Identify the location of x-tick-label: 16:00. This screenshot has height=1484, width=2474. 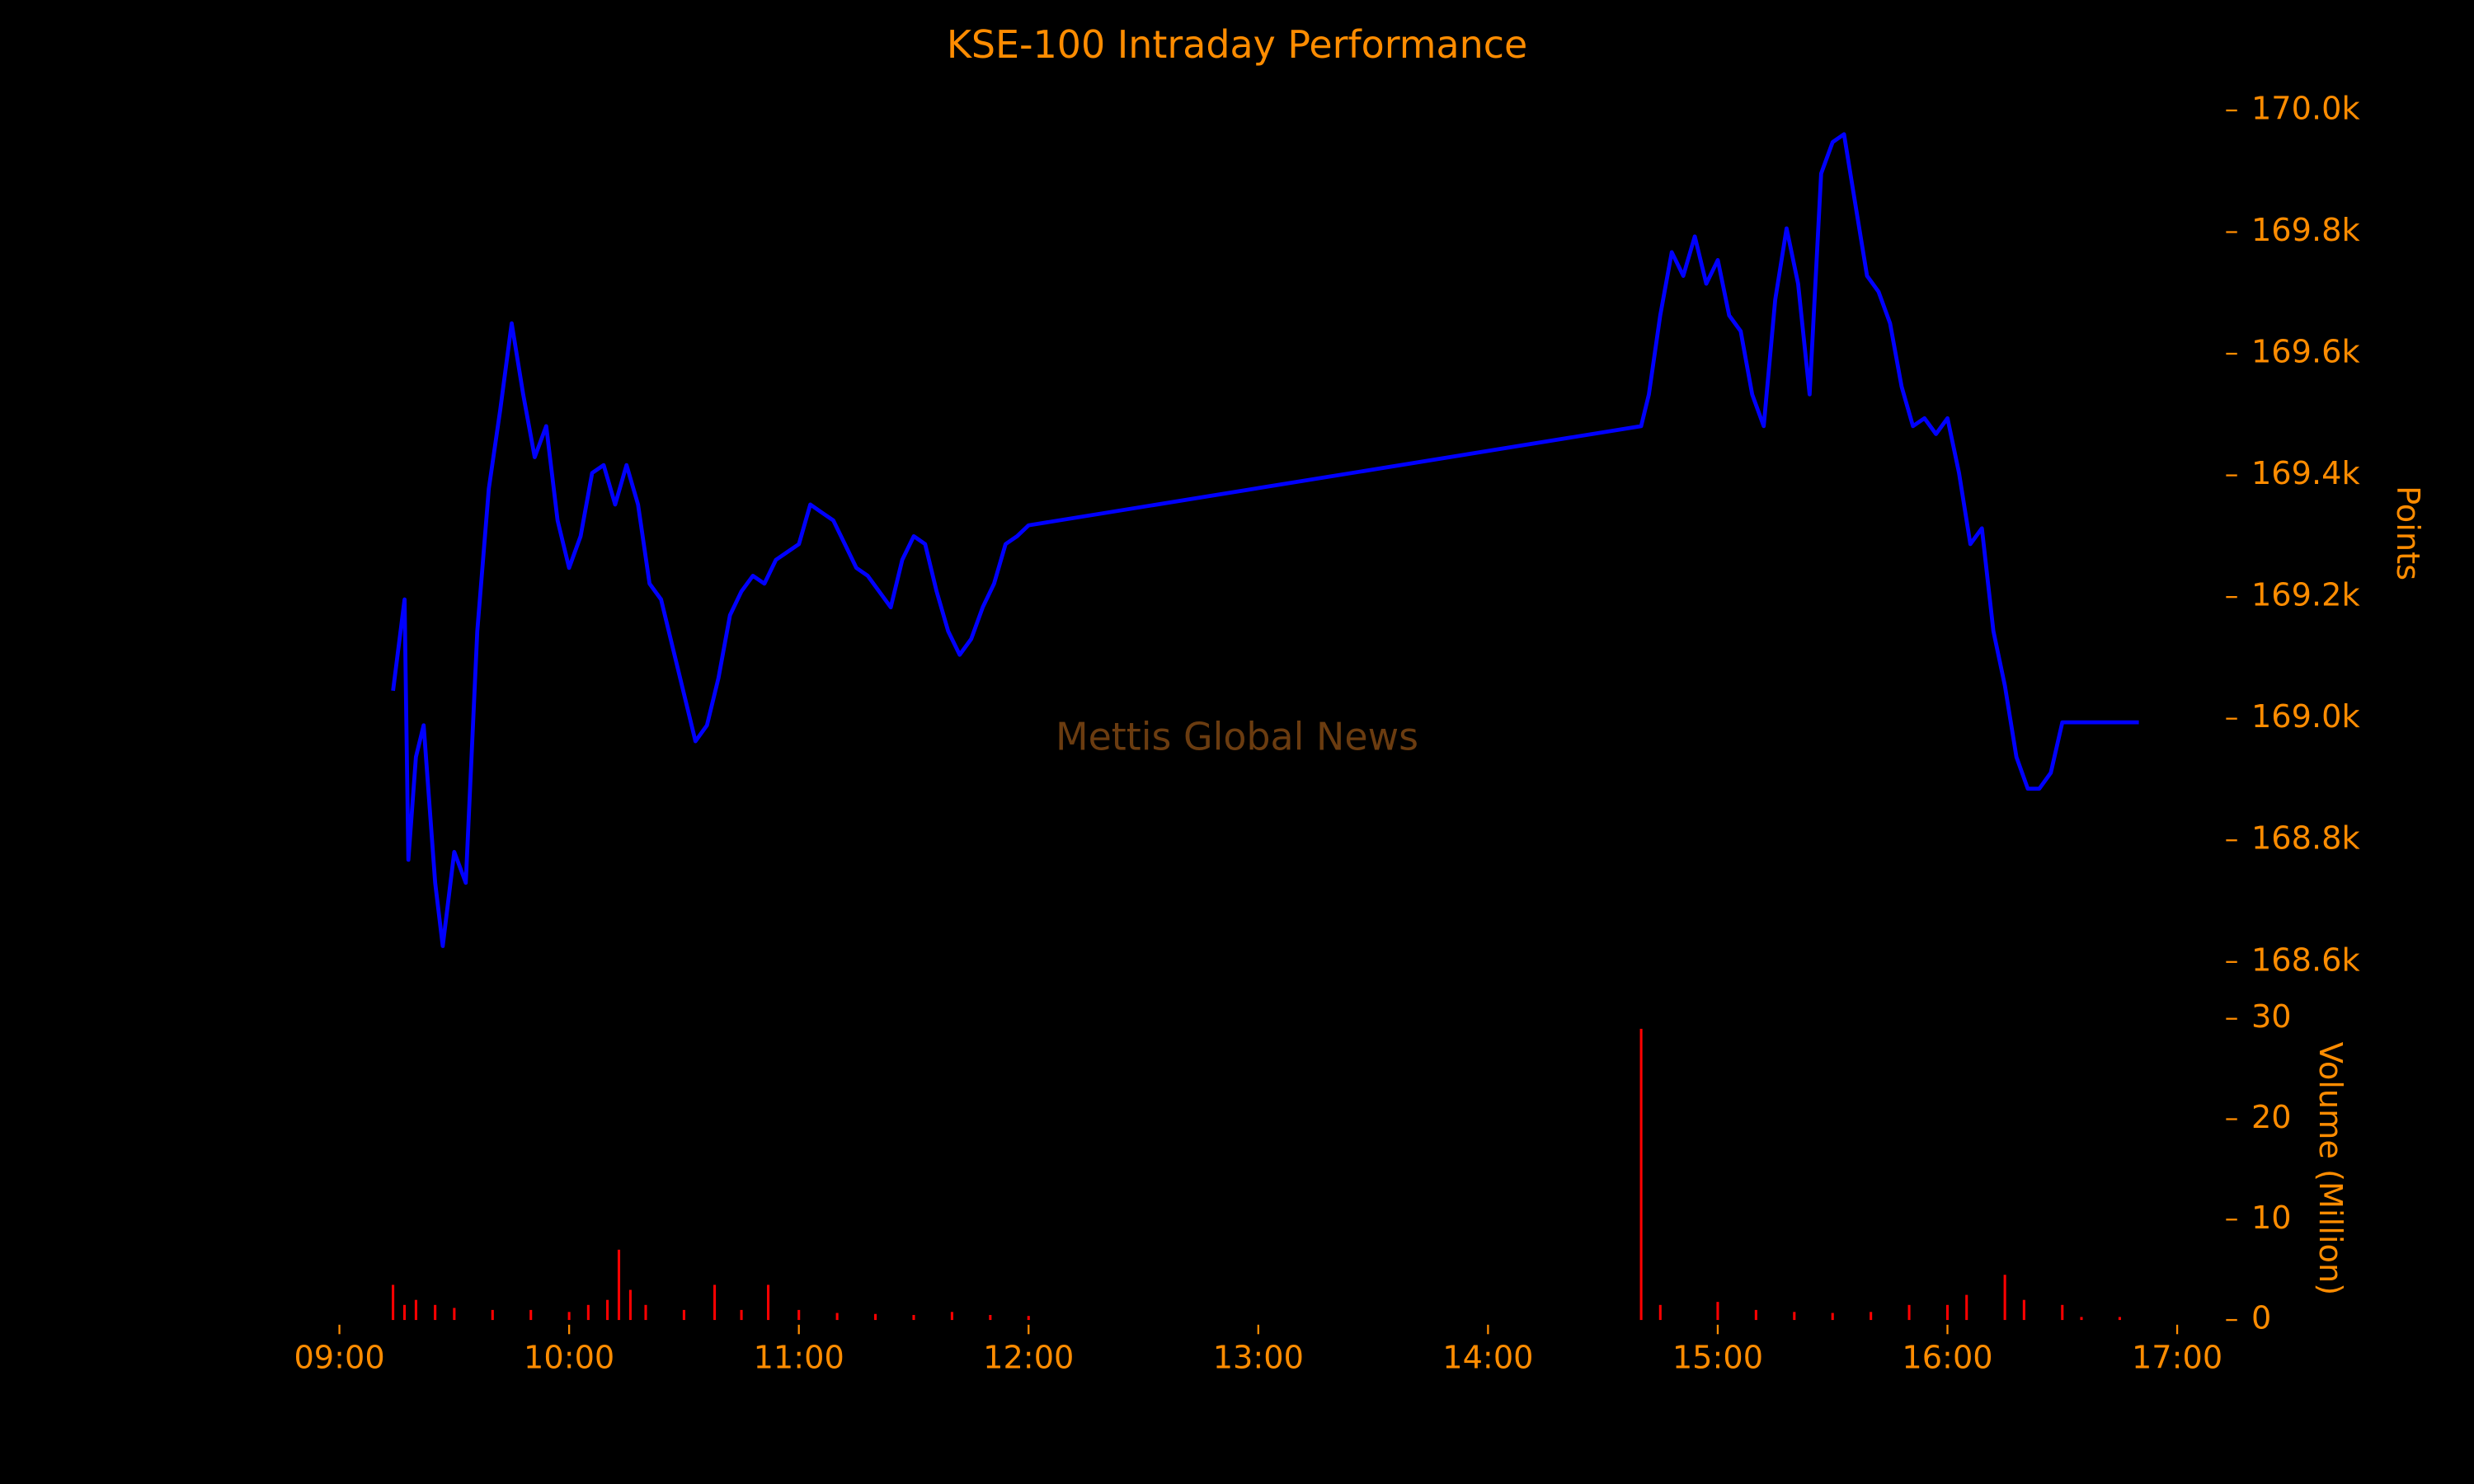
(1947, 1357).